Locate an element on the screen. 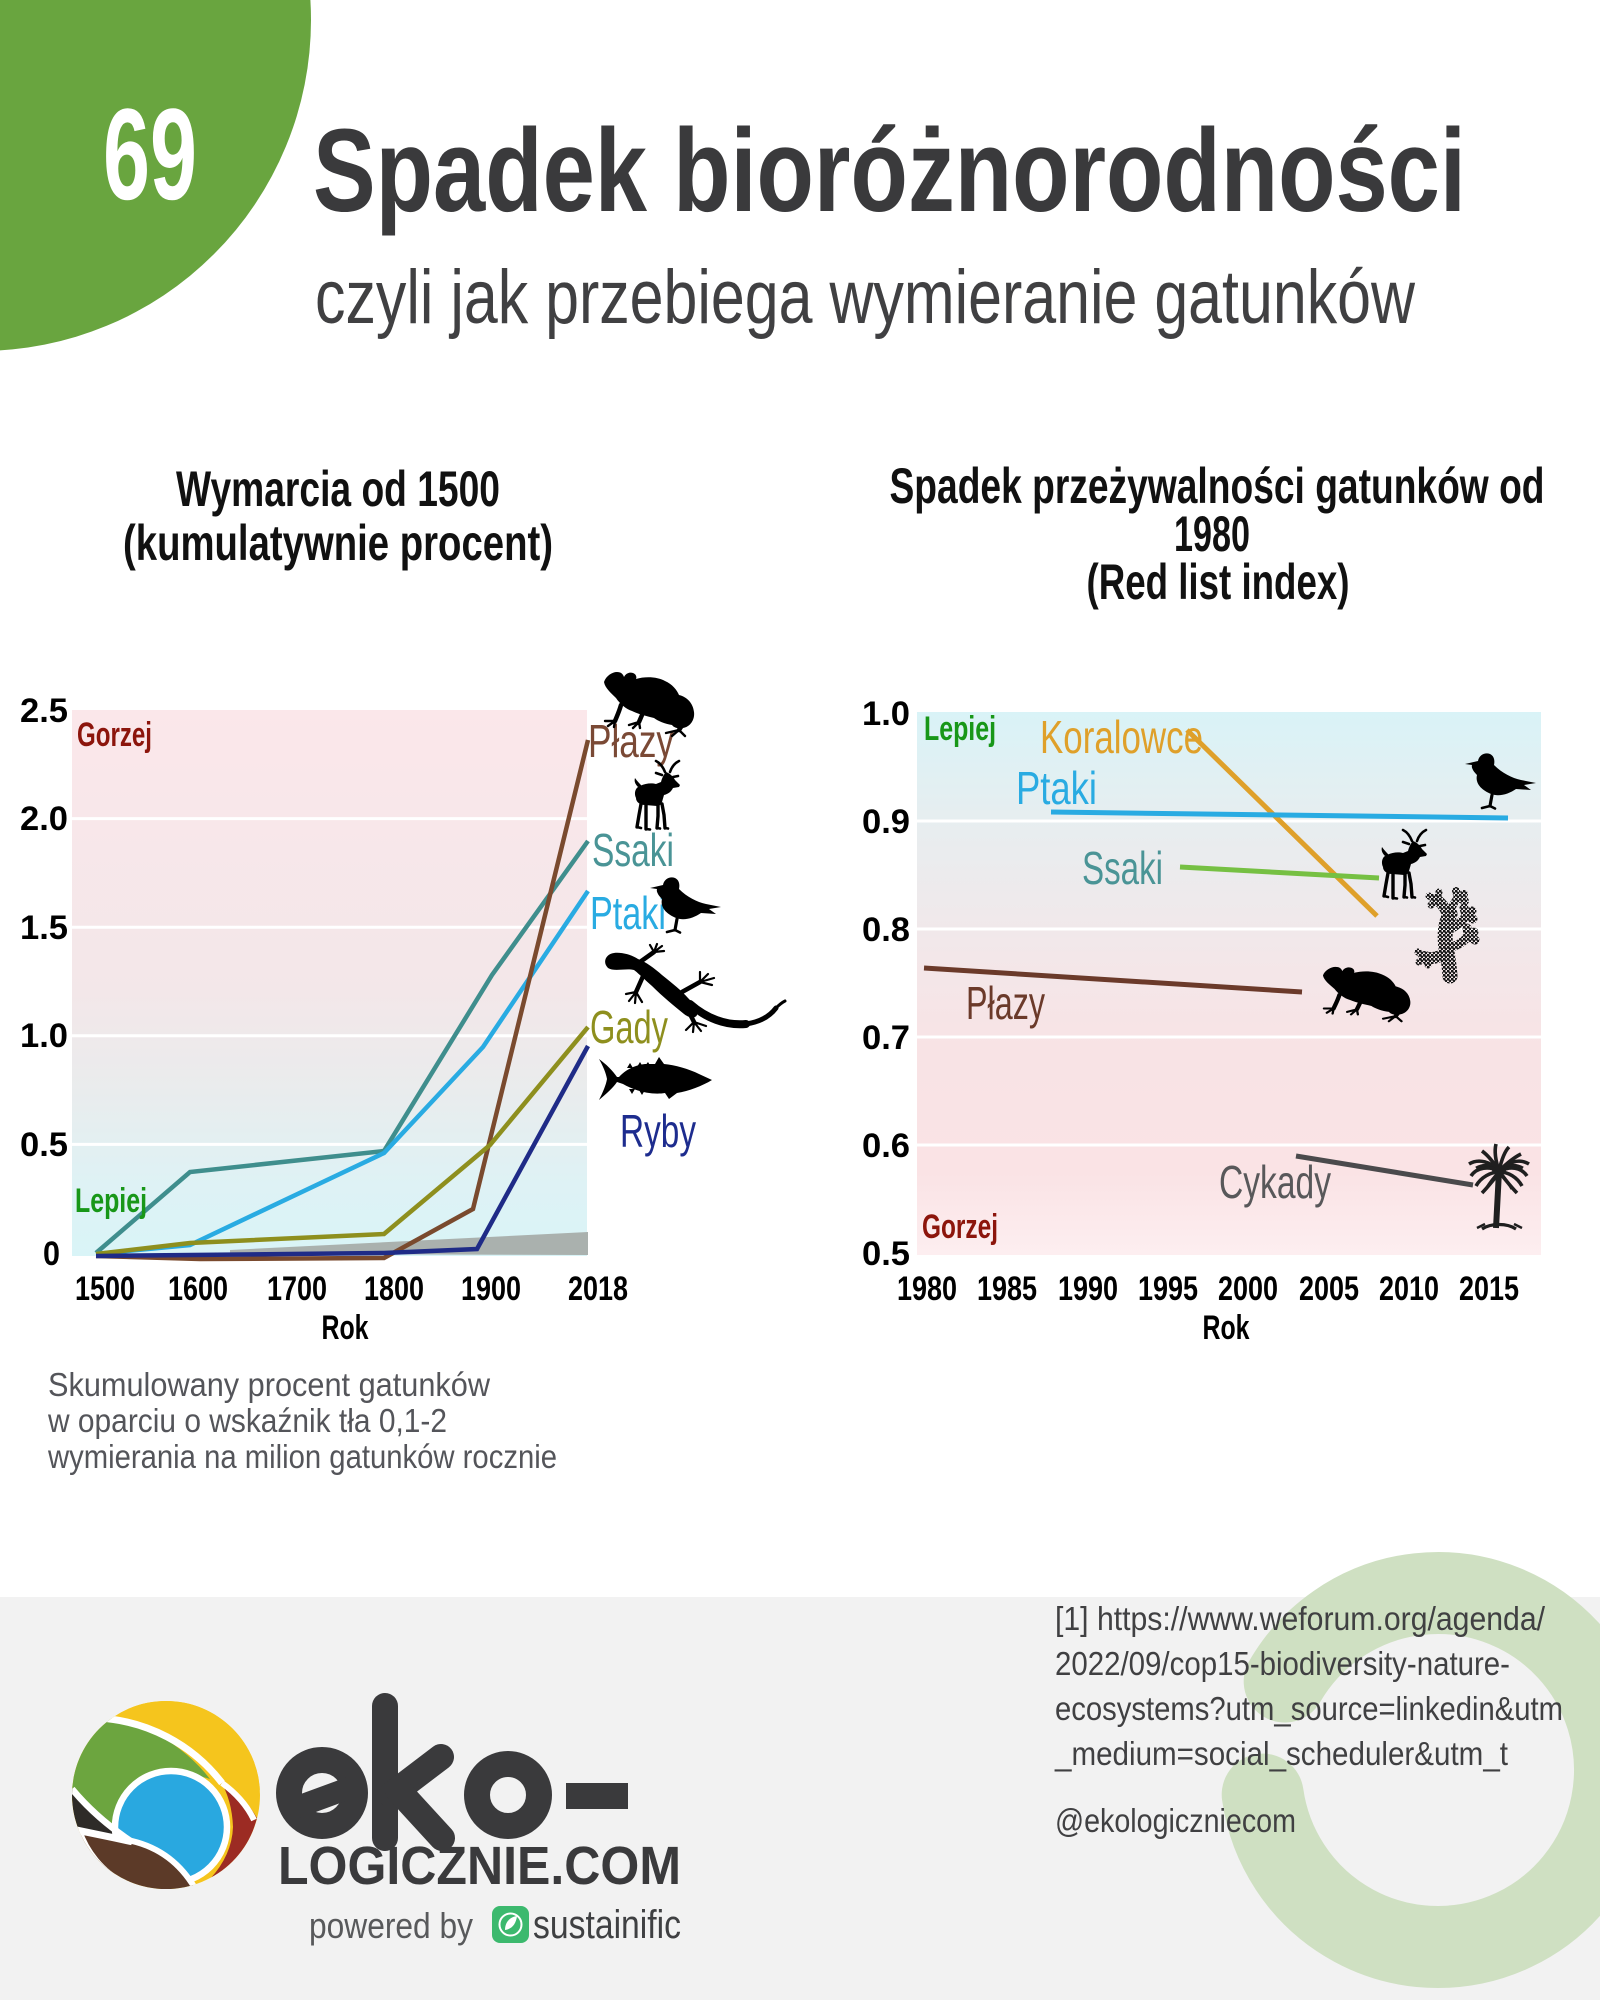 The width and height of the screenshot is (1600, 2000). svg-text: 1800 is located at coordinates (394, 1289).